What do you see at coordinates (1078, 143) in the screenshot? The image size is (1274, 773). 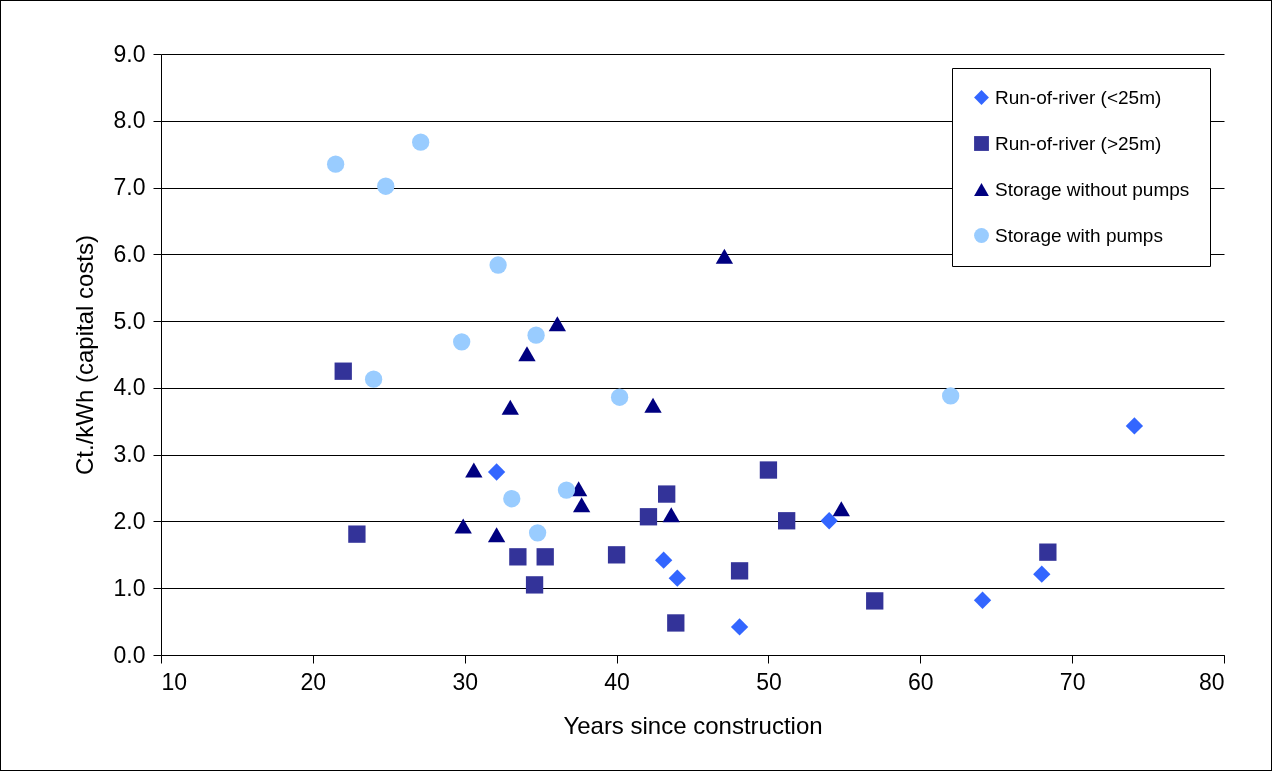 I see `legend-label: Run-of-river (>25m)` at bounding box center [1078, 143].